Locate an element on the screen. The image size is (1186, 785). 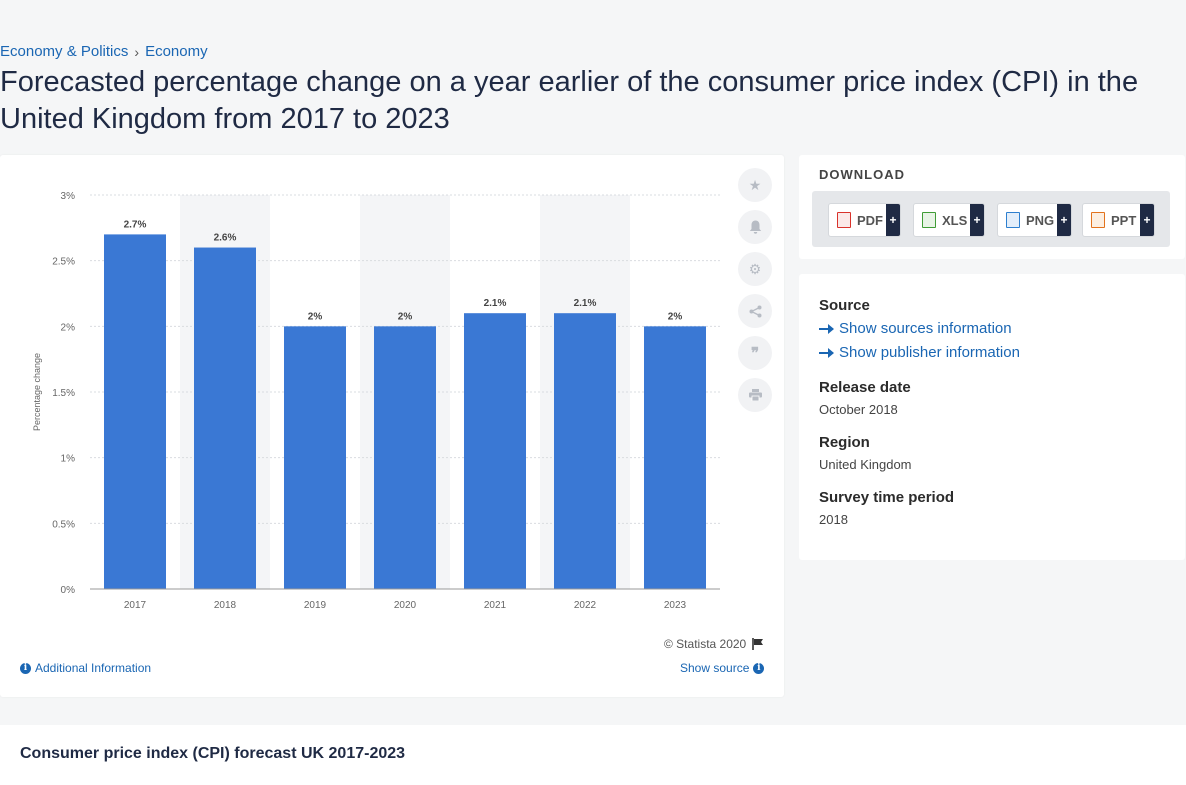
download-ppt-button: PPT + is located at coordinates (1118, 220).